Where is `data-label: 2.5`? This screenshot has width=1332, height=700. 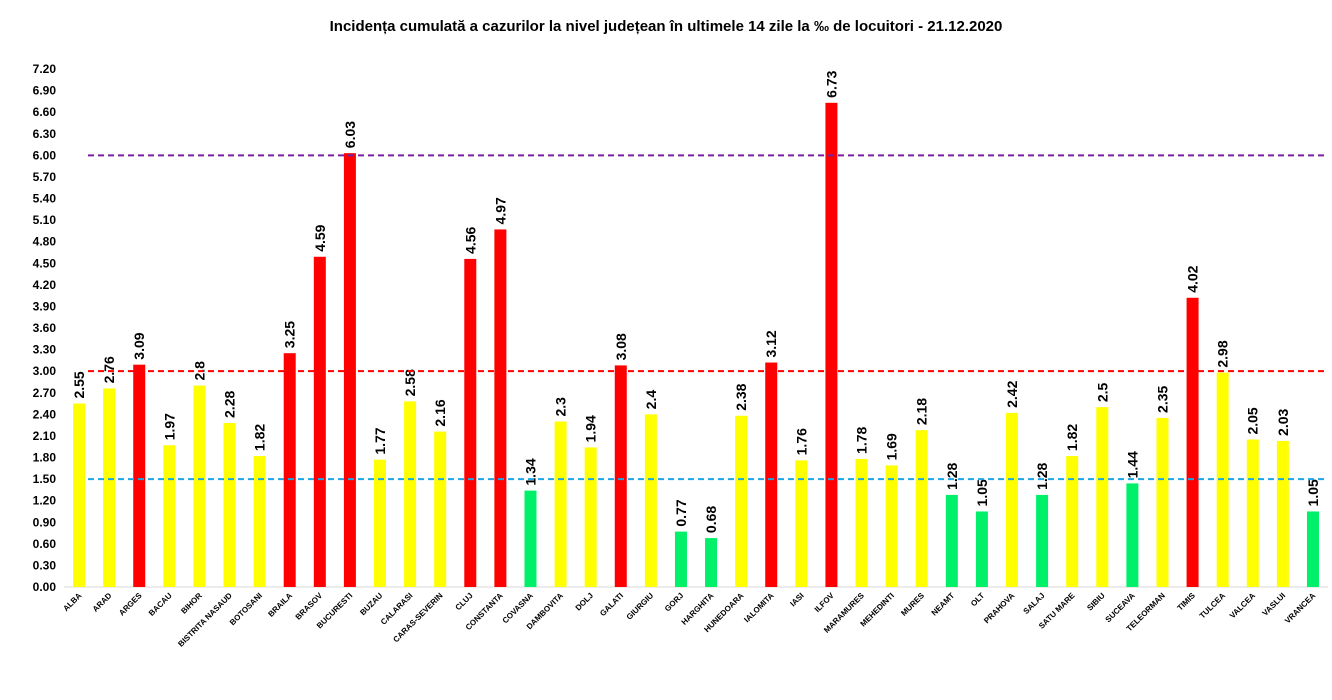 data-label: 2.5 is located at coordinates (1102, 392).